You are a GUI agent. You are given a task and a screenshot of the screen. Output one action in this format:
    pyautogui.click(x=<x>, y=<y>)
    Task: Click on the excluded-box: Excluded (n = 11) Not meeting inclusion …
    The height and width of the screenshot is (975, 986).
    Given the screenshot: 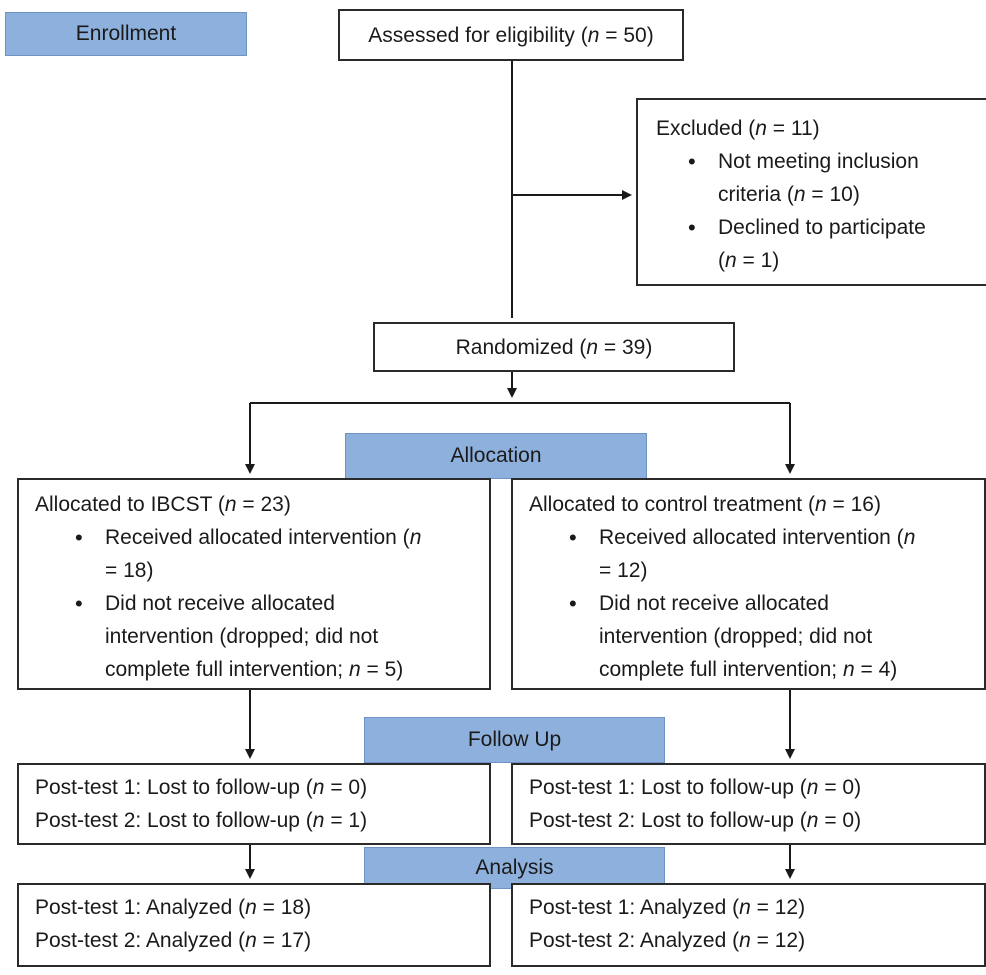 What is the action you would take?
    pyautogui.click(x=811, y=192)
    